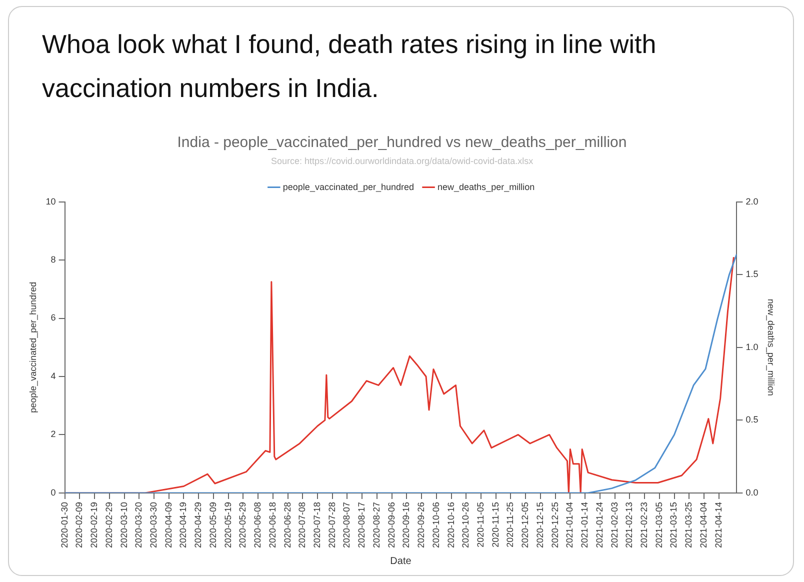 Image resolution: width=804 pixels, height=582 pixels. I want to click on x-tick-label: 2020-02-19, so click(94, 525).